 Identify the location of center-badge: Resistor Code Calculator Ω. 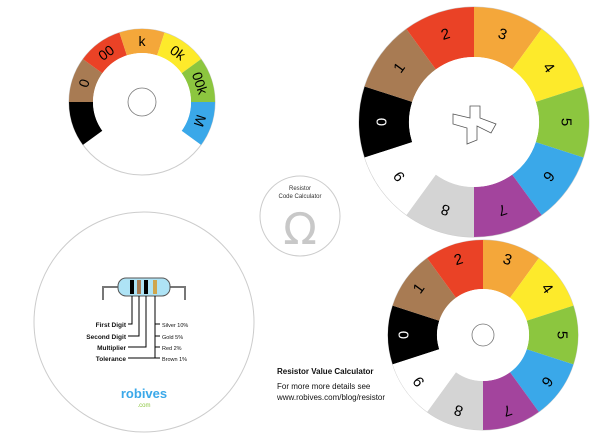
(300, 216).